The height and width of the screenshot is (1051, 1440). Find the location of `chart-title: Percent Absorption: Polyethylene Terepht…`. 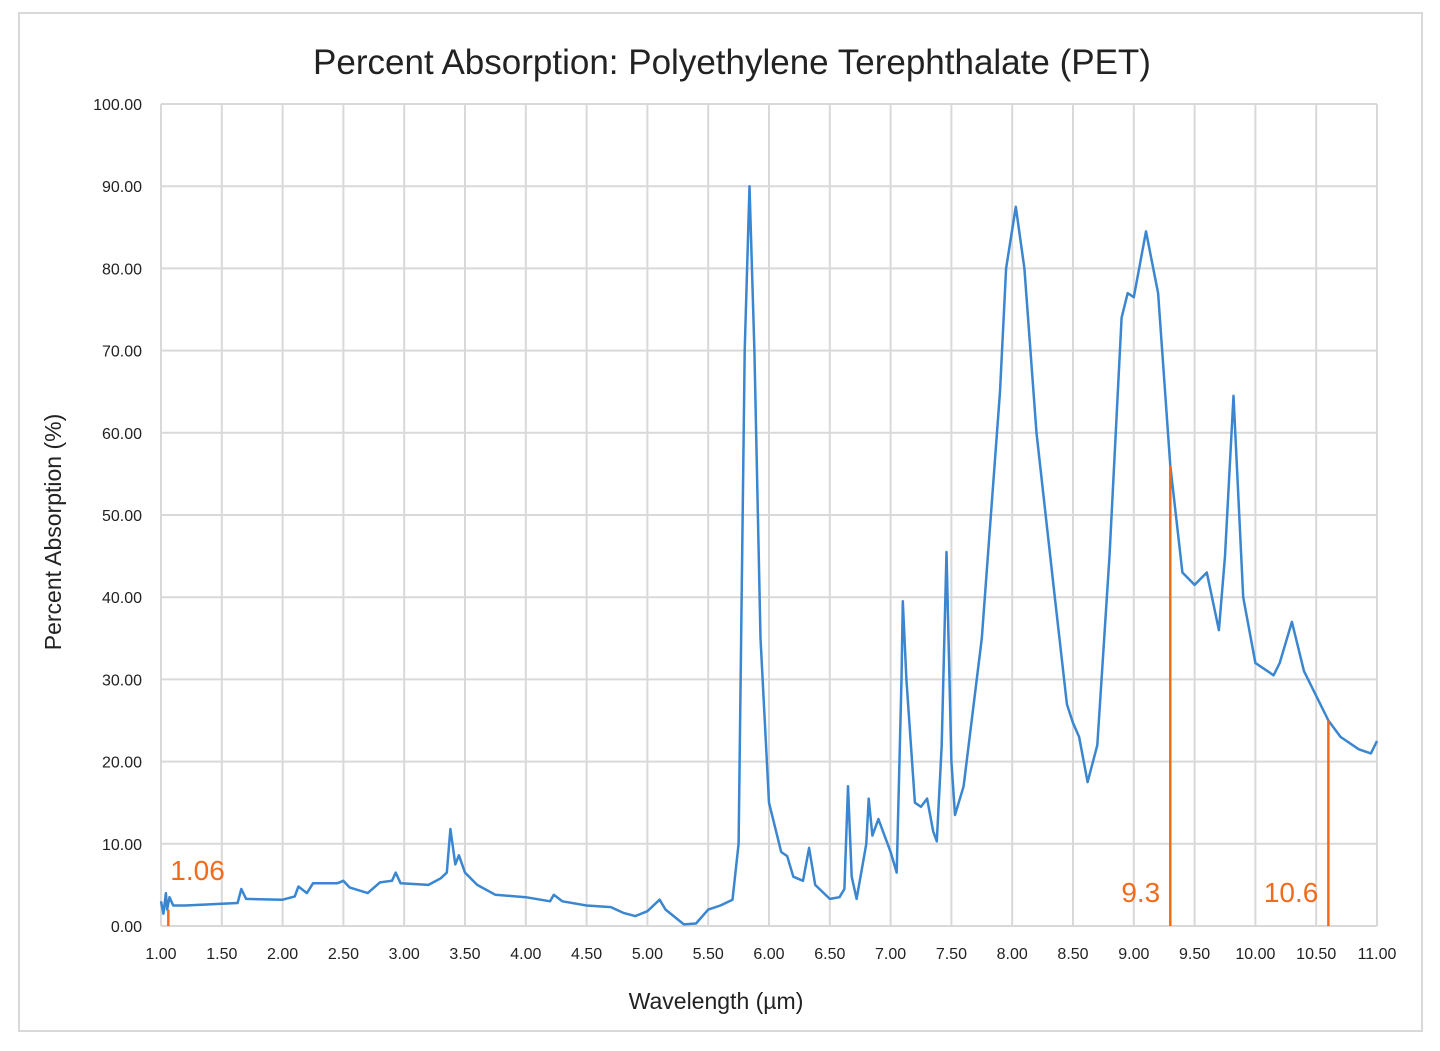

chart-title: Percent Absorption: Polyethylene Terepht… is located at coordinates (732, 62).